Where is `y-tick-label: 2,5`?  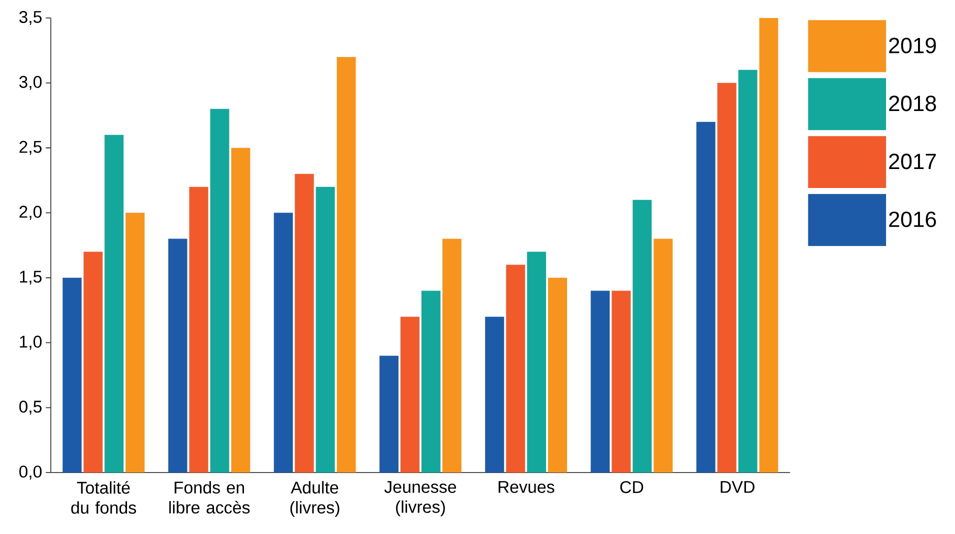
y-tick-label: 2,5 is located at coordinates (31, 148).